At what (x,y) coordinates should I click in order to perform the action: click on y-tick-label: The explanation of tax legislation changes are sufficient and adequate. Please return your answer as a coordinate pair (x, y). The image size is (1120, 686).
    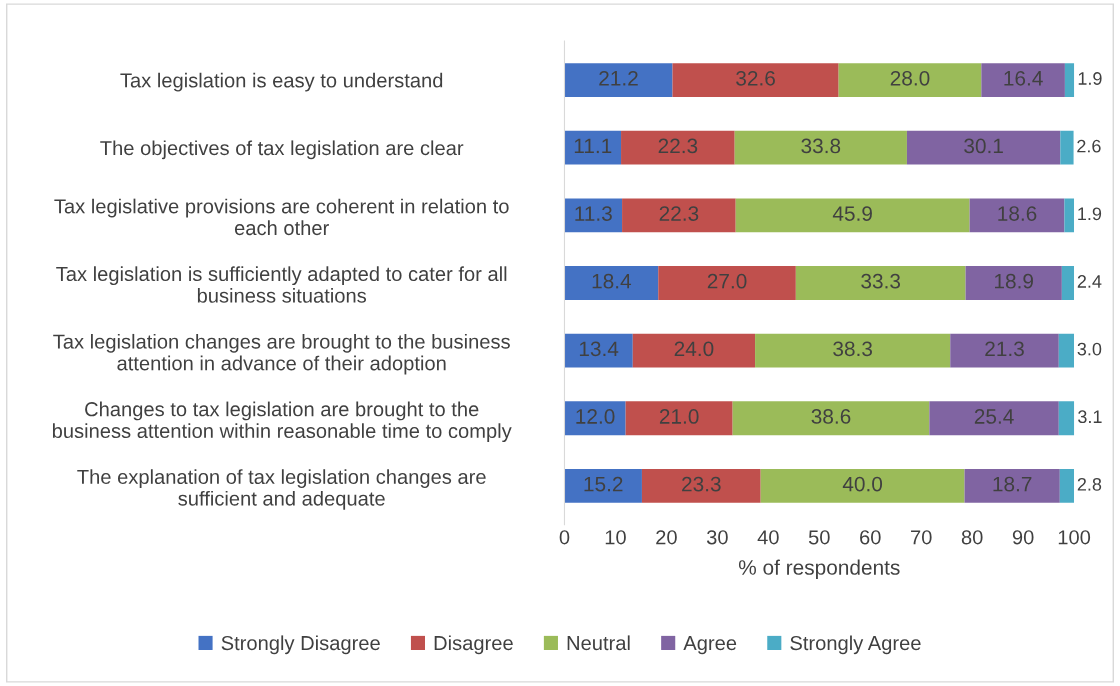
    Looking at the image, I should click on (281, 489).